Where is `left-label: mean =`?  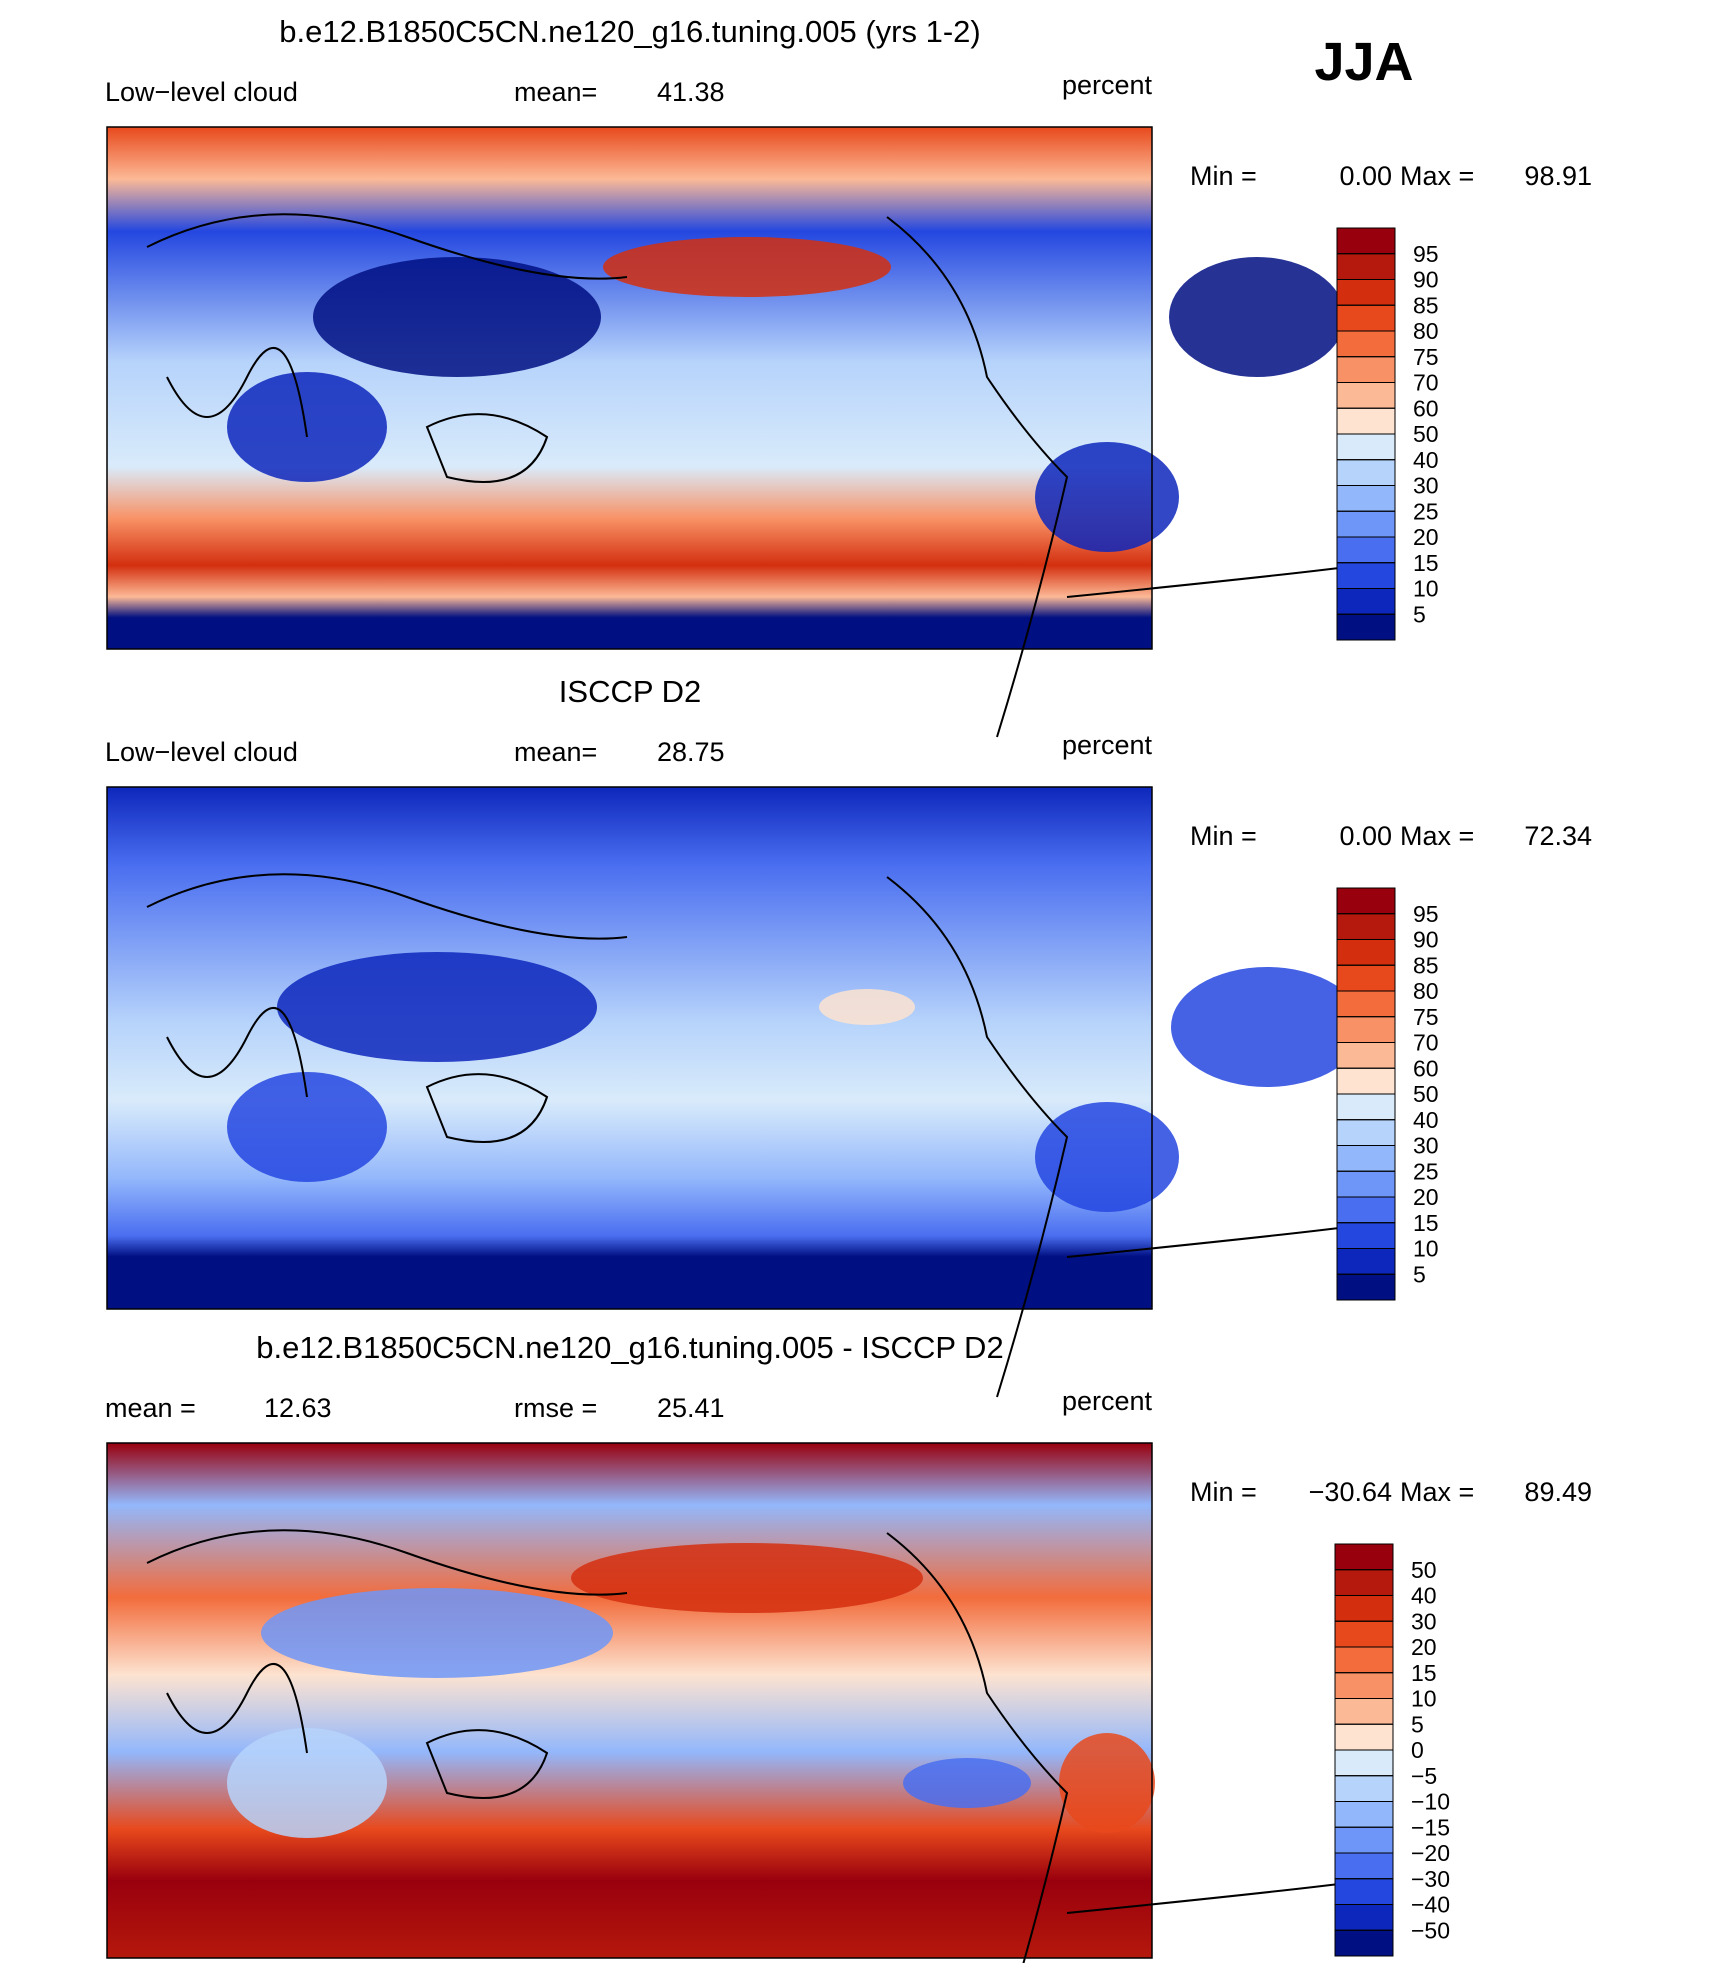
left-label: mean = is located at coordinates (150, 1408).